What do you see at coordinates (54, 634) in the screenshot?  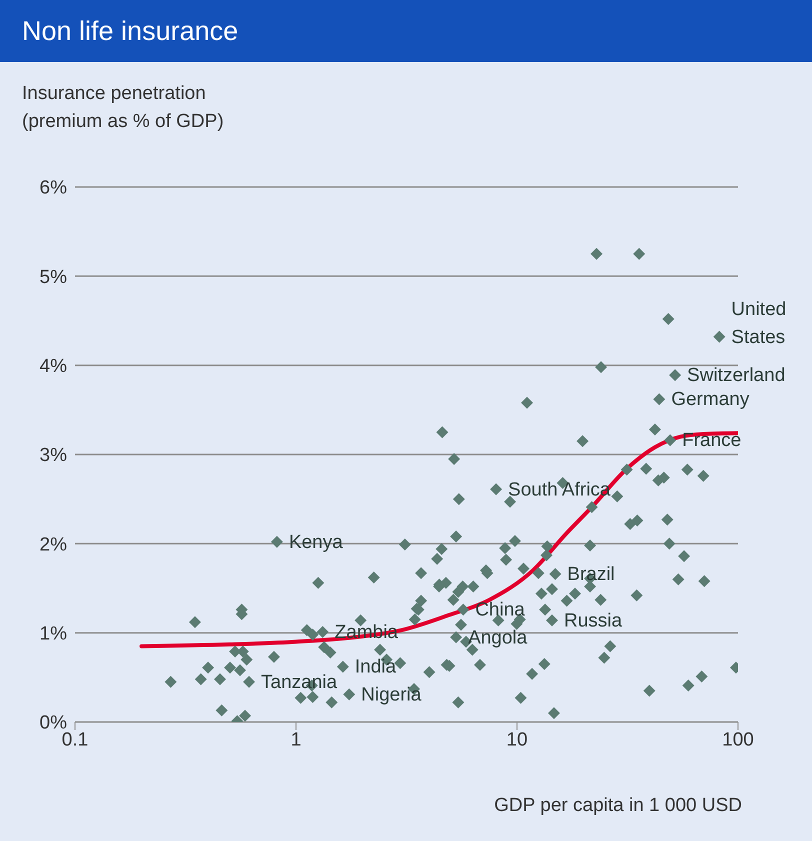 I see `y-tick-label: 1%` at bounding box center [54, 634].